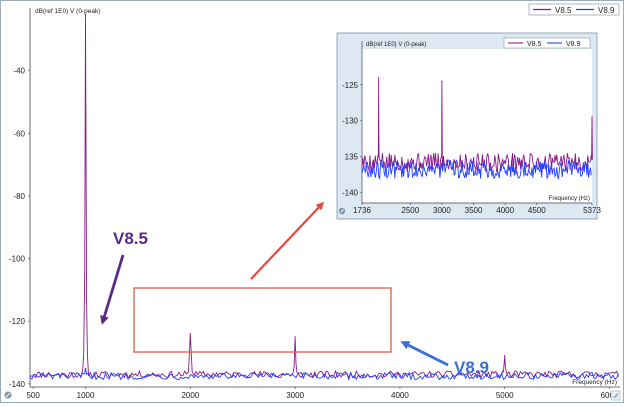  Describe the element at coordinates (86, 395) in the screenshot. I see `x-tick-label: 1000` at that location.